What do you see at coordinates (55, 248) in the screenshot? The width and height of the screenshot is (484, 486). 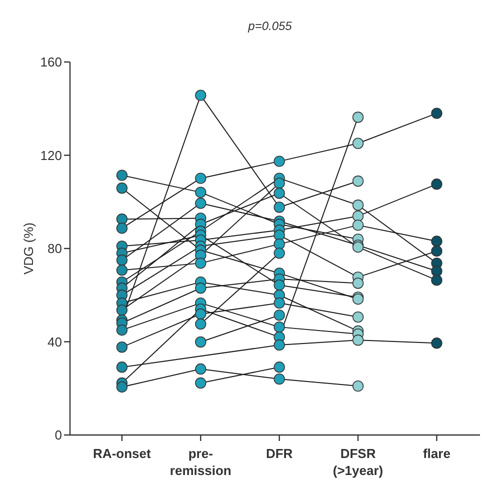 I see `y-tick-label: 80` at bounding box center [55, 248].